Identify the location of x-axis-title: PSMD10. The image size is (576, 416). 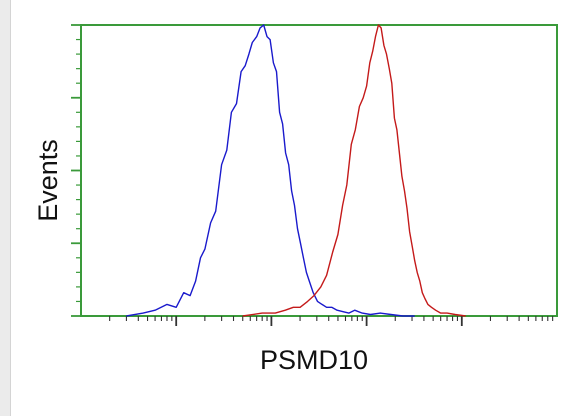
(314, 360).